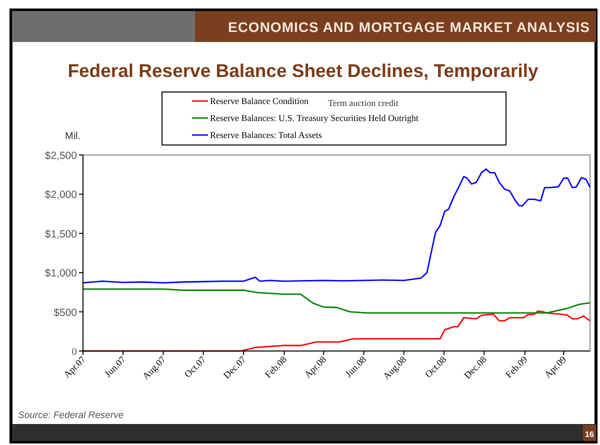 The width and height of the screenshot is (600, 445). Describe the element at coordinates (61, 195) in the screenshot. I see `y-tick-label: $2,000` at that location.